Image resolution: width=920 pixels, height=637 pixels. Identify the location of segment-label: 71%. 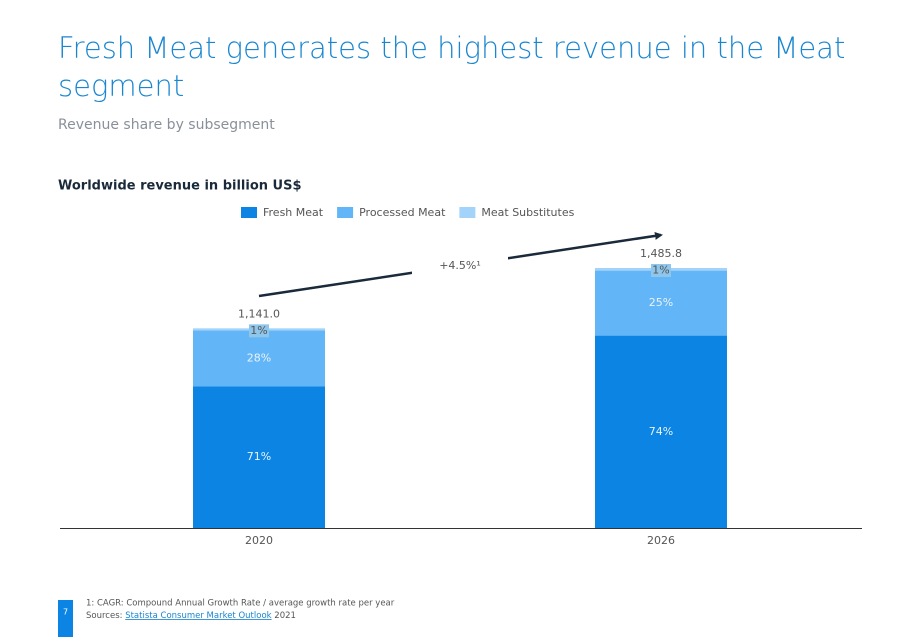
(259, 456).